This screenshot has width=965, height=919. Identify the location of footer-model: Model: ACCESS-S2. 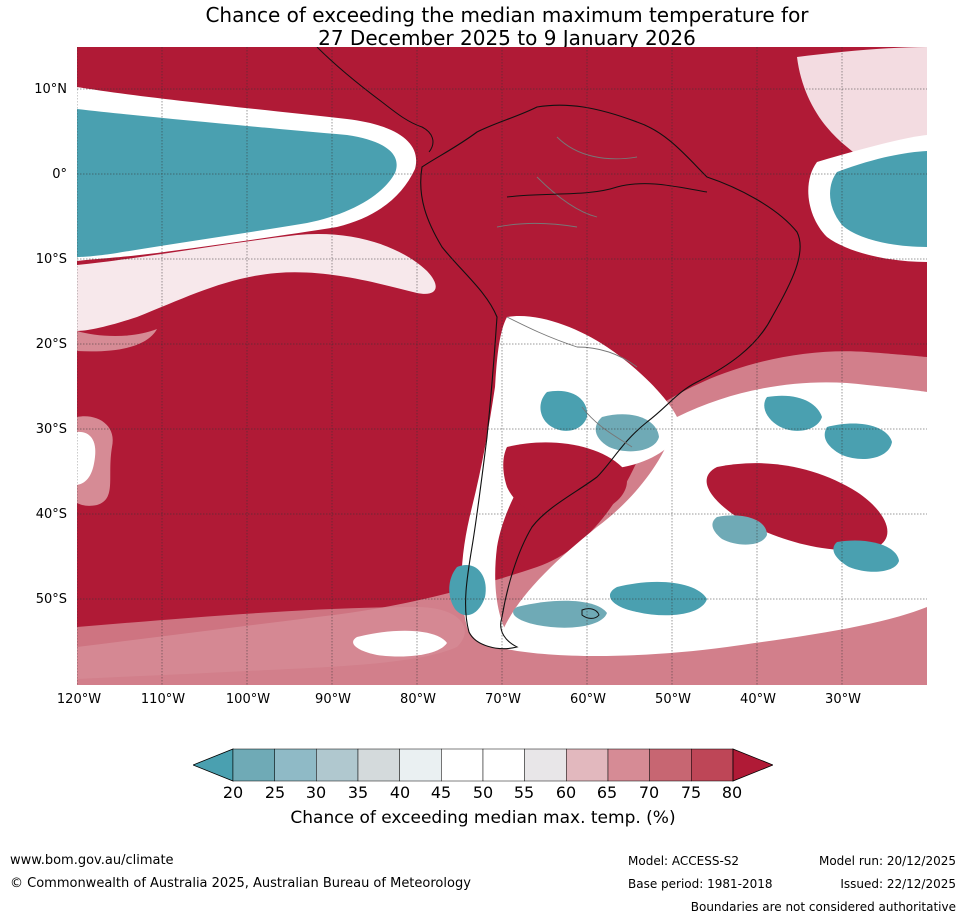
(684, 861).